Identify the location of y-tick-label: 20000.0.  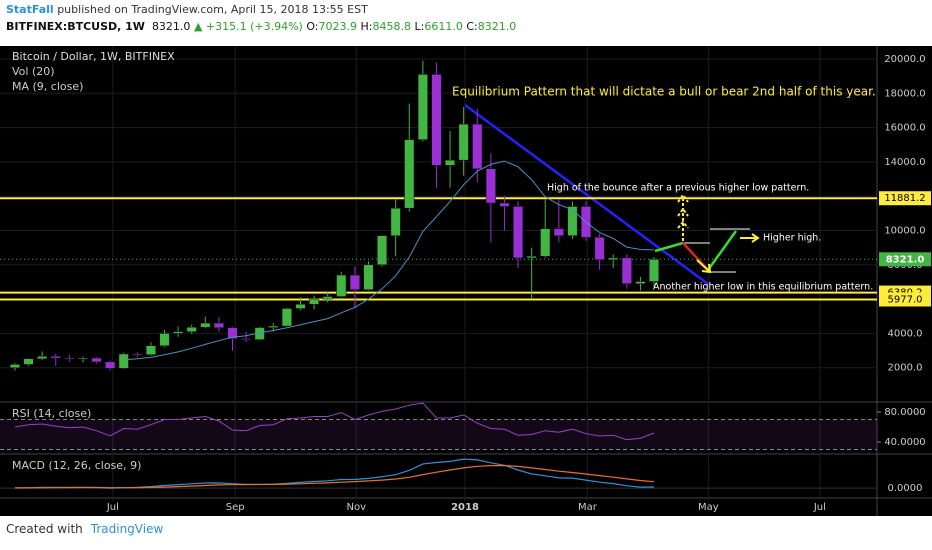
(904, 59).